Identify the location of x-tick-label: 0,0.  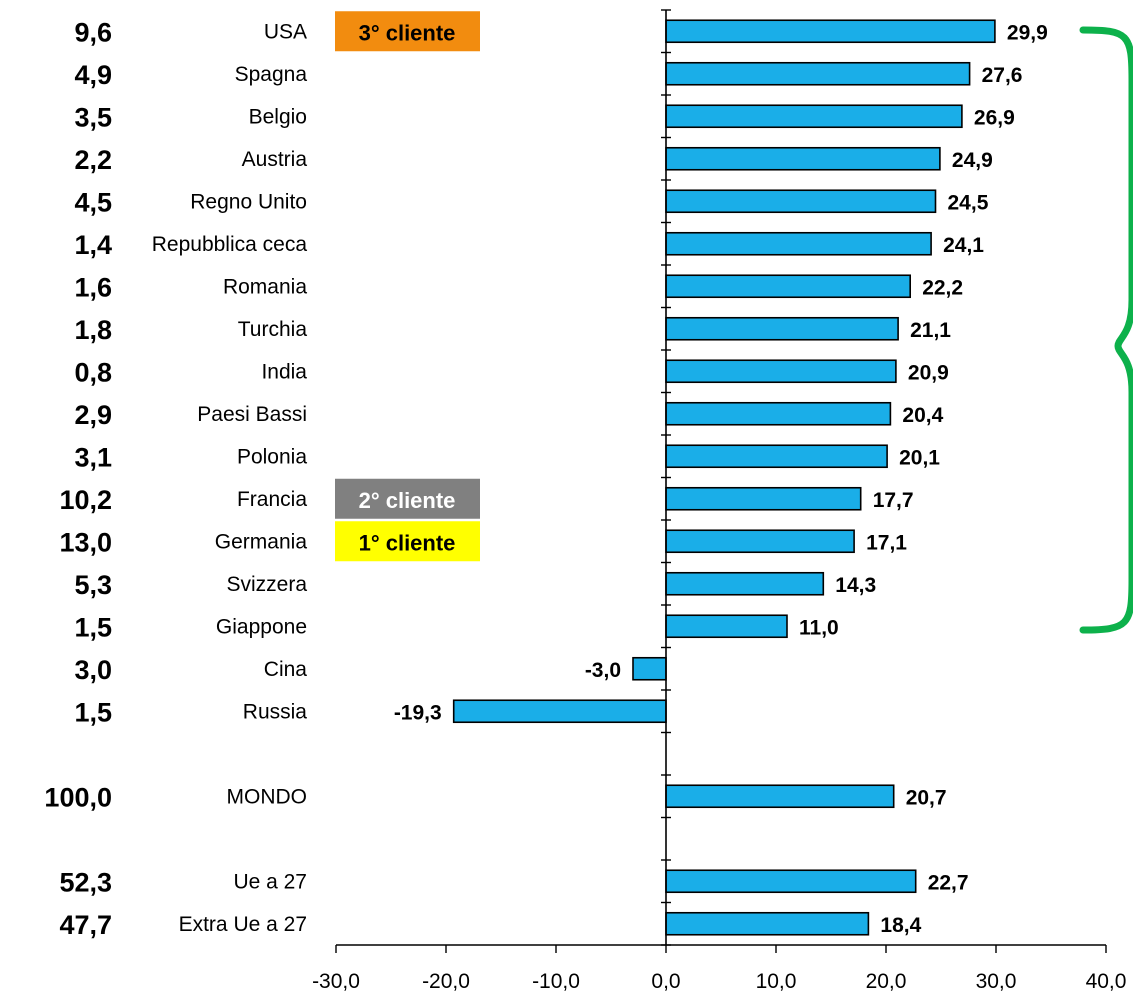
(665, 981).